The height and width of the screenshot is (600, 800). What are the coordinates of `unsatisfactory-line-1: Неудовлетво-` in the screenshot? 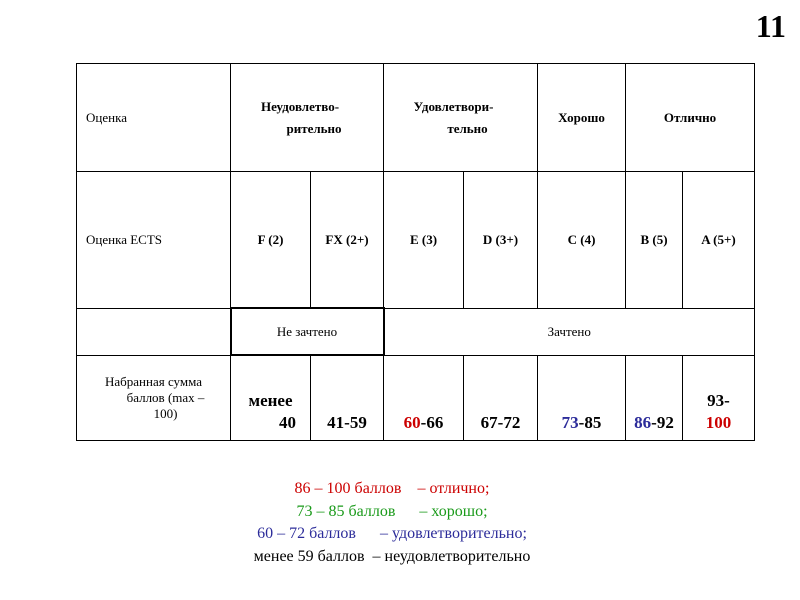 It's located at (300, 106).